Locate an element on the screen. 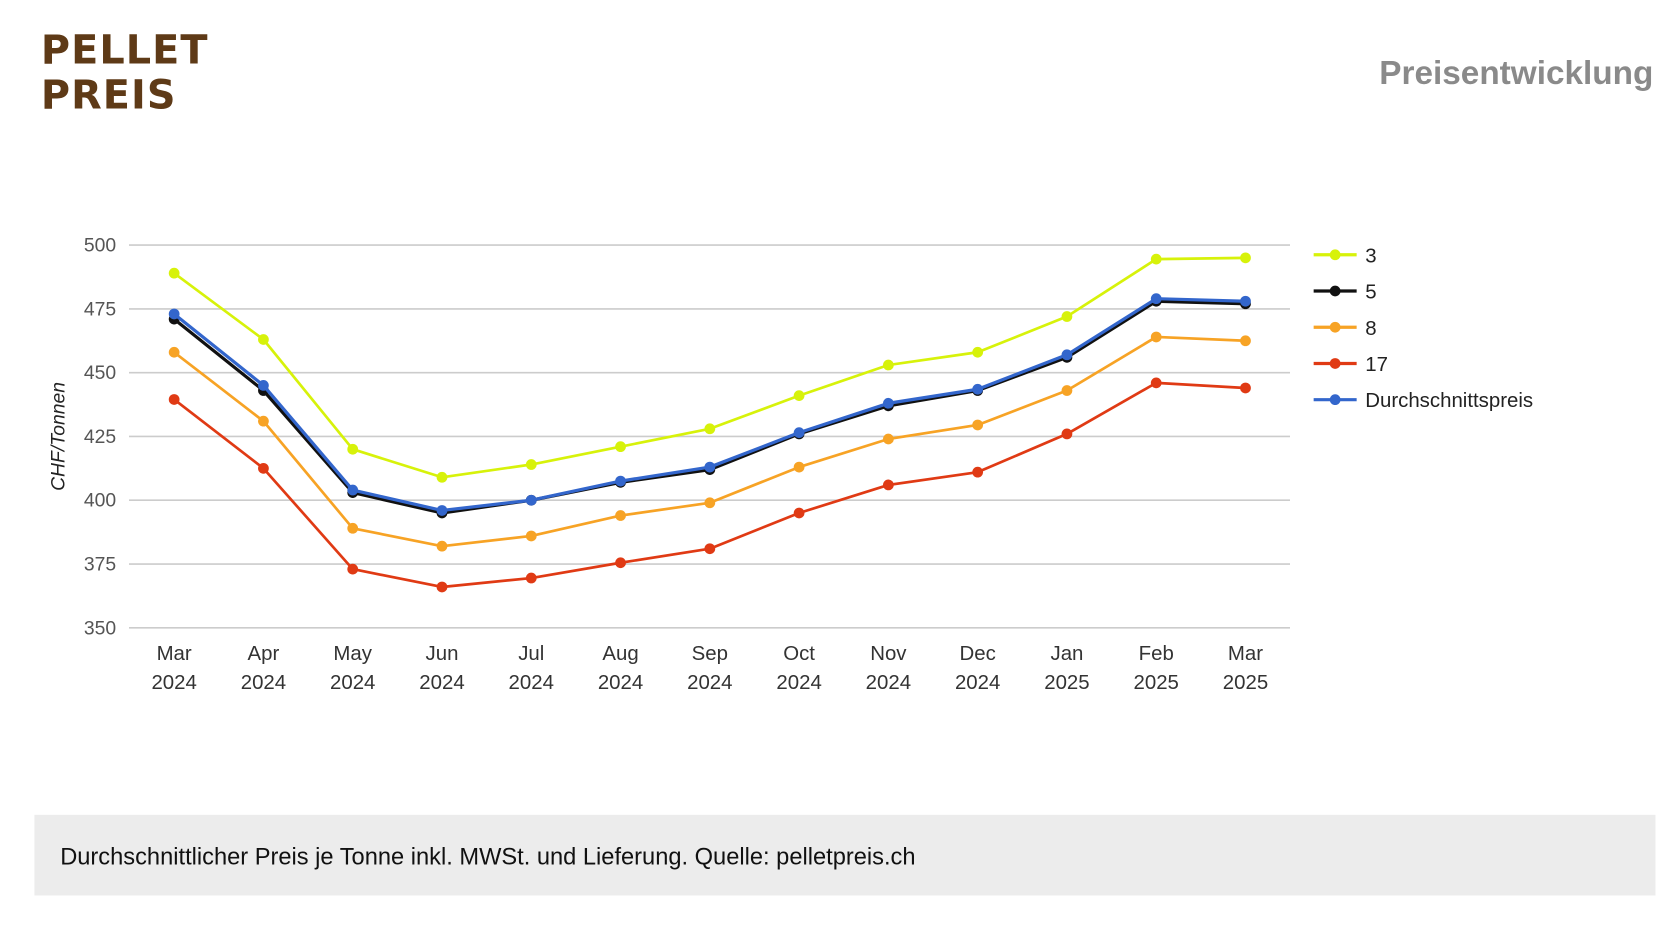 This screenshot has width=1677, height=937. logo-line-2: PREIS is located at coordinates (108, 95).